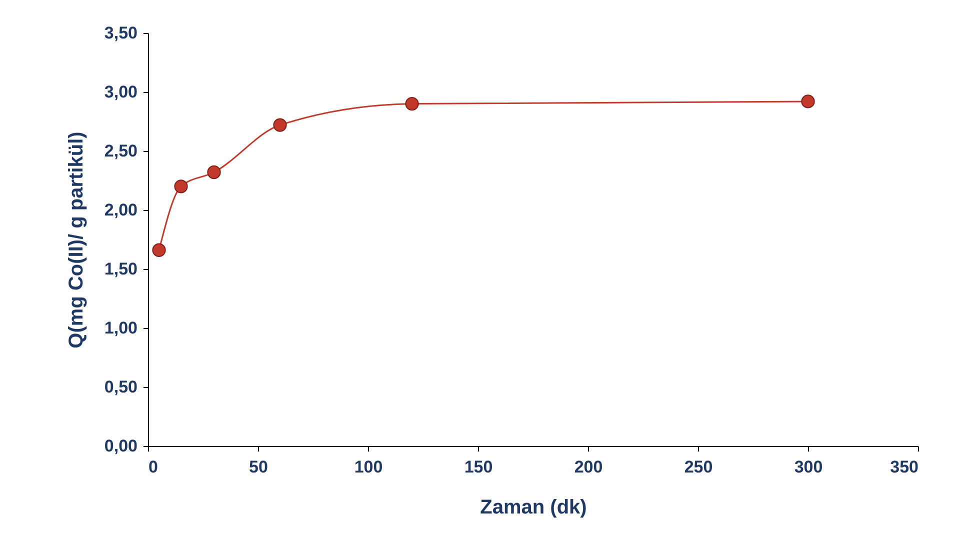 The height and width of the screenshot is (558, 961). I want to click on y-tick-label: 1,00, so click(121, 328).